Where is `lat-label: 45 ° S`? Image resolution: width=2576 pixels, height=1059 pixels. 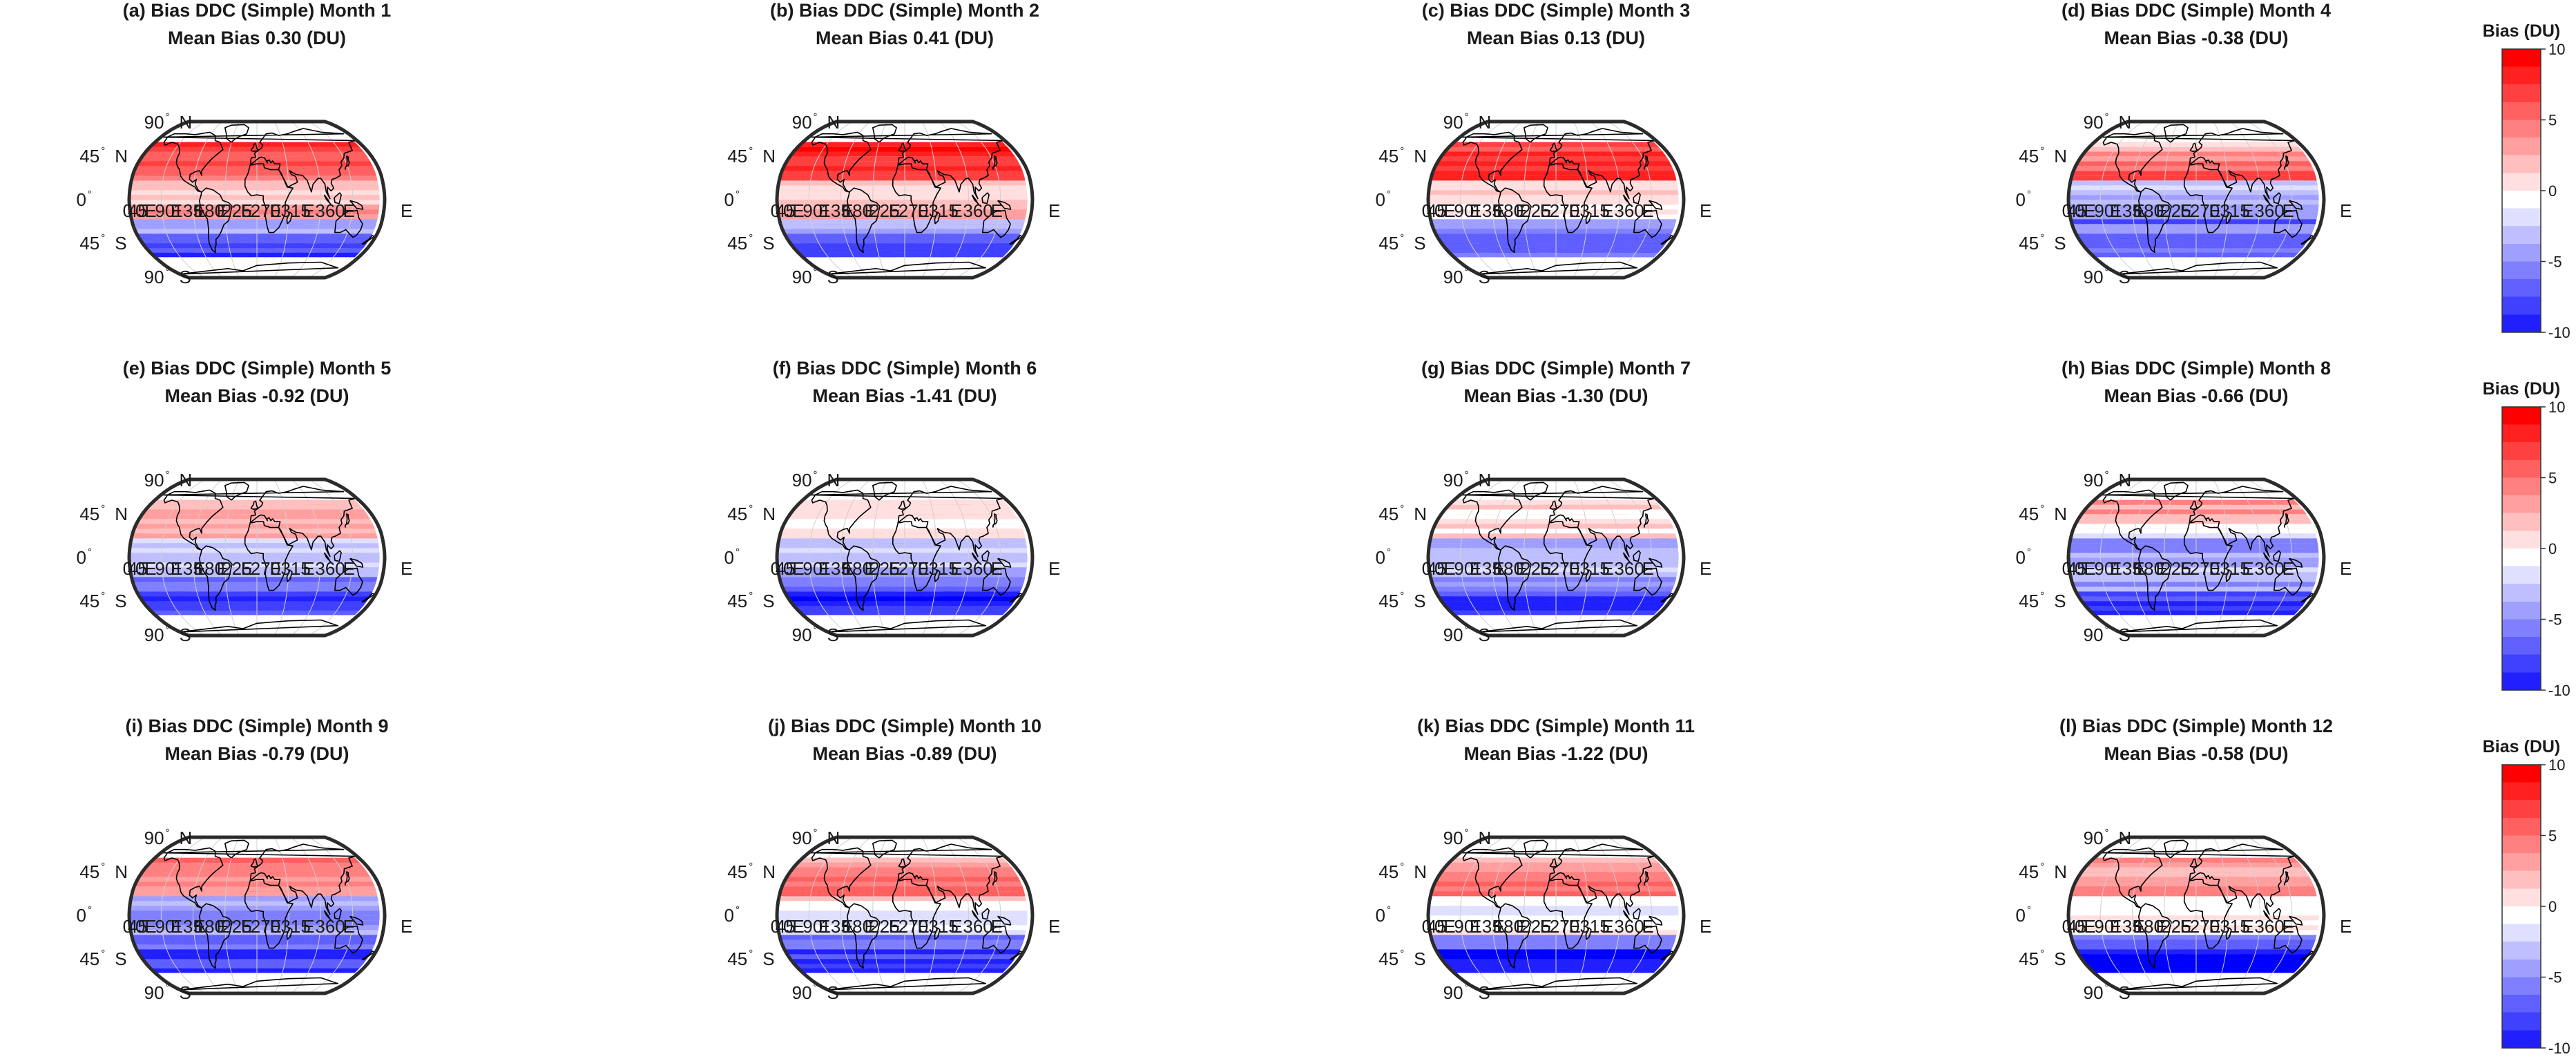 lat-label: 45 ° S is located at coordinates (102, 243).